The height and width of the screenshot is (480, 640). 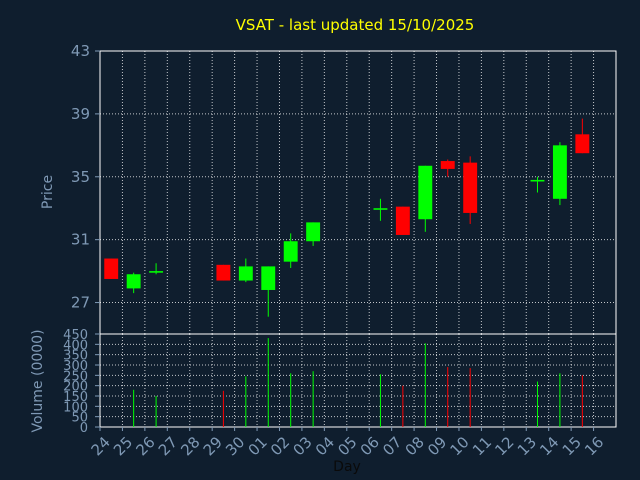 What do you see at coordinates (75, 356) in the screenshot?
I see `volume-tick-label: 350` at bounding box center [75, 356].